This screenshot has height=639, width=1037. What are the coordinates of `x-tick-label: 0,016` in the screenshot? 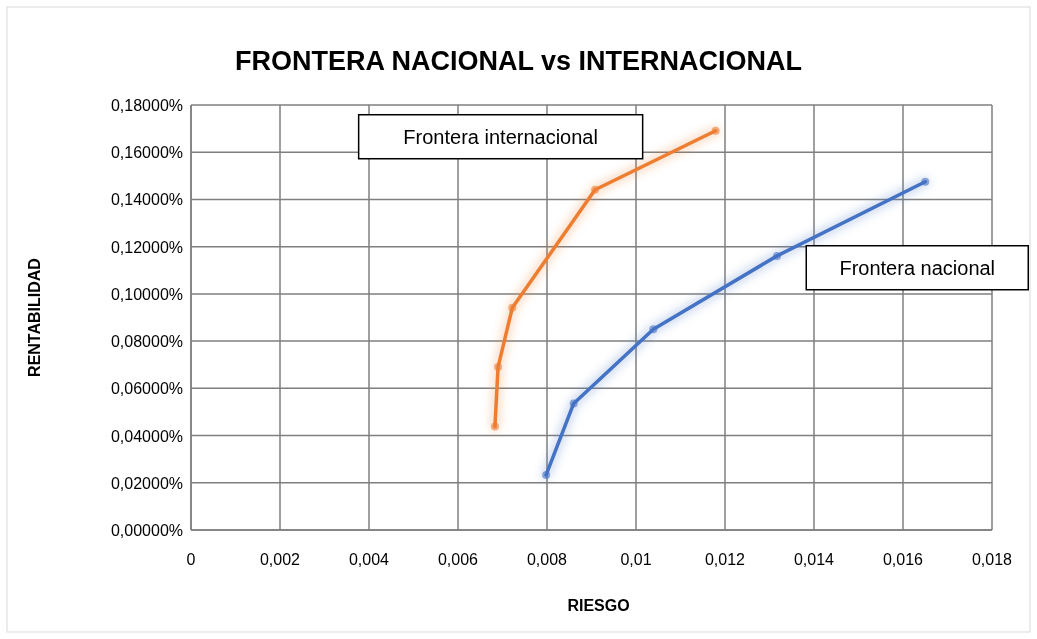 It's located at (903, 559).